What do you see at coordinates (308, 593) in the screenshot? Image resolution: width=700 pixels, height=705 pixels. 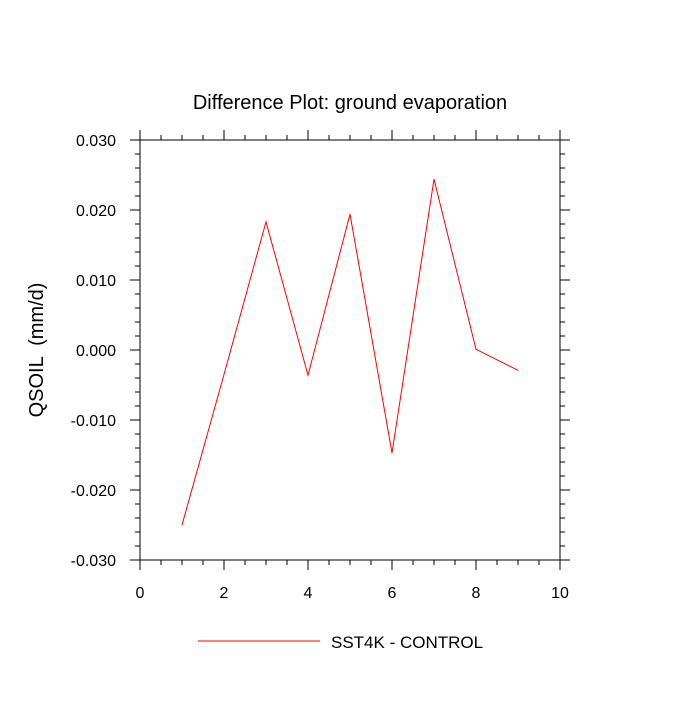 I see `x-tick-label: 4` at bounding box center [308, 593].